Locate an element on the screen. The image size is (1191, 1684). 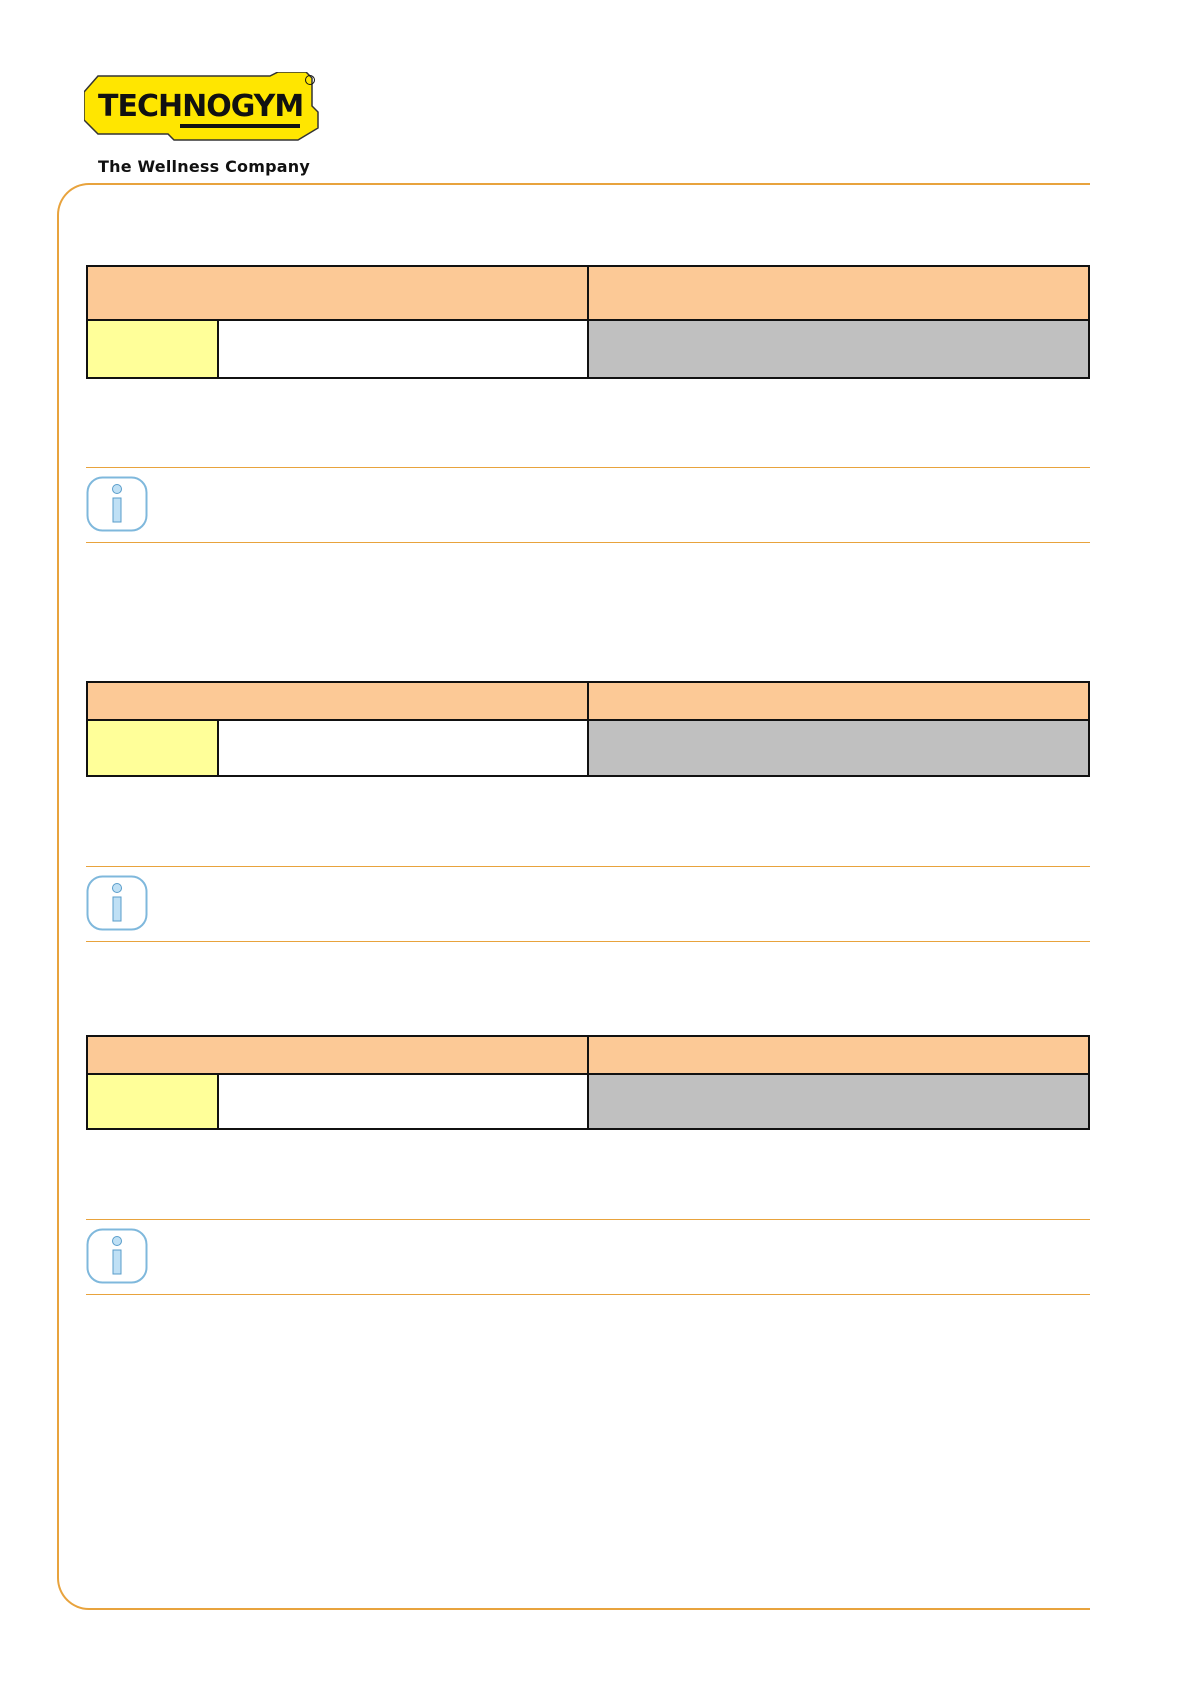
technogym-logo: TECHNOGYM is located at coordinates (201, 106).